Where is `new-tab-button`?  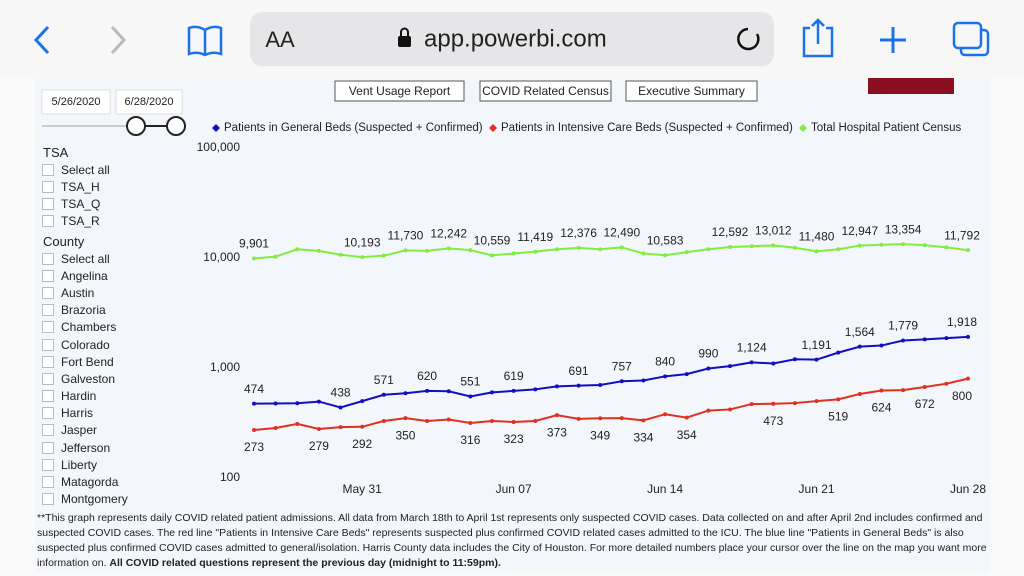 new-tab-button is located at coordinates (893, 40).